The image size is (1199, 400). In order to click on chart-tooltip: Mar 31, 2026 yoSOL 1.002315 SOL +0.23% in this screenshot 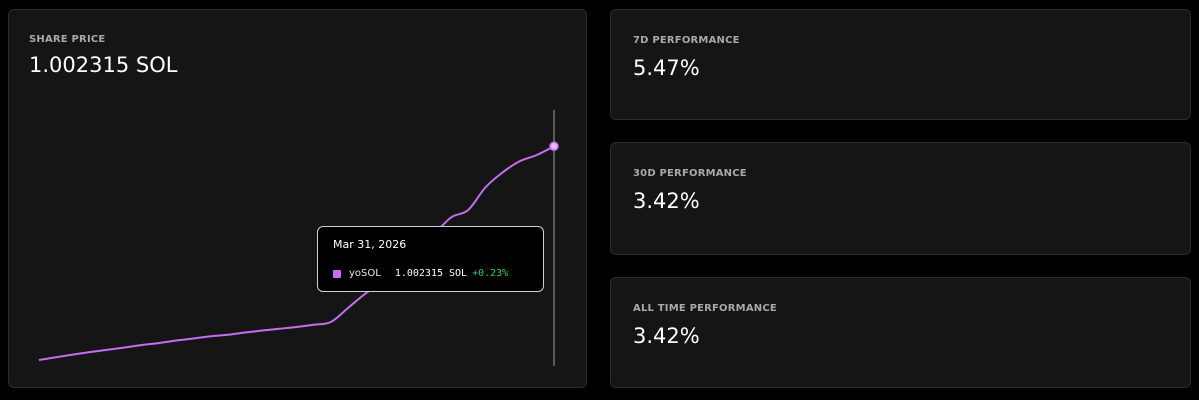, I will do `click(430, 259)`.